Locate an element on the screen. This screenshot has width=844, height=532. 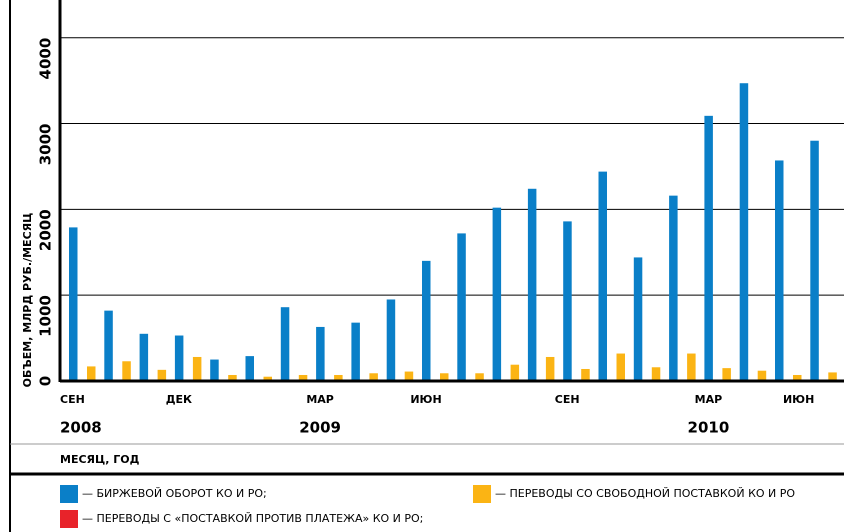
legend-label: — БИРЖЕВОЙ ОБОРОТ КО И РО; is located at coordinates (174, 493).